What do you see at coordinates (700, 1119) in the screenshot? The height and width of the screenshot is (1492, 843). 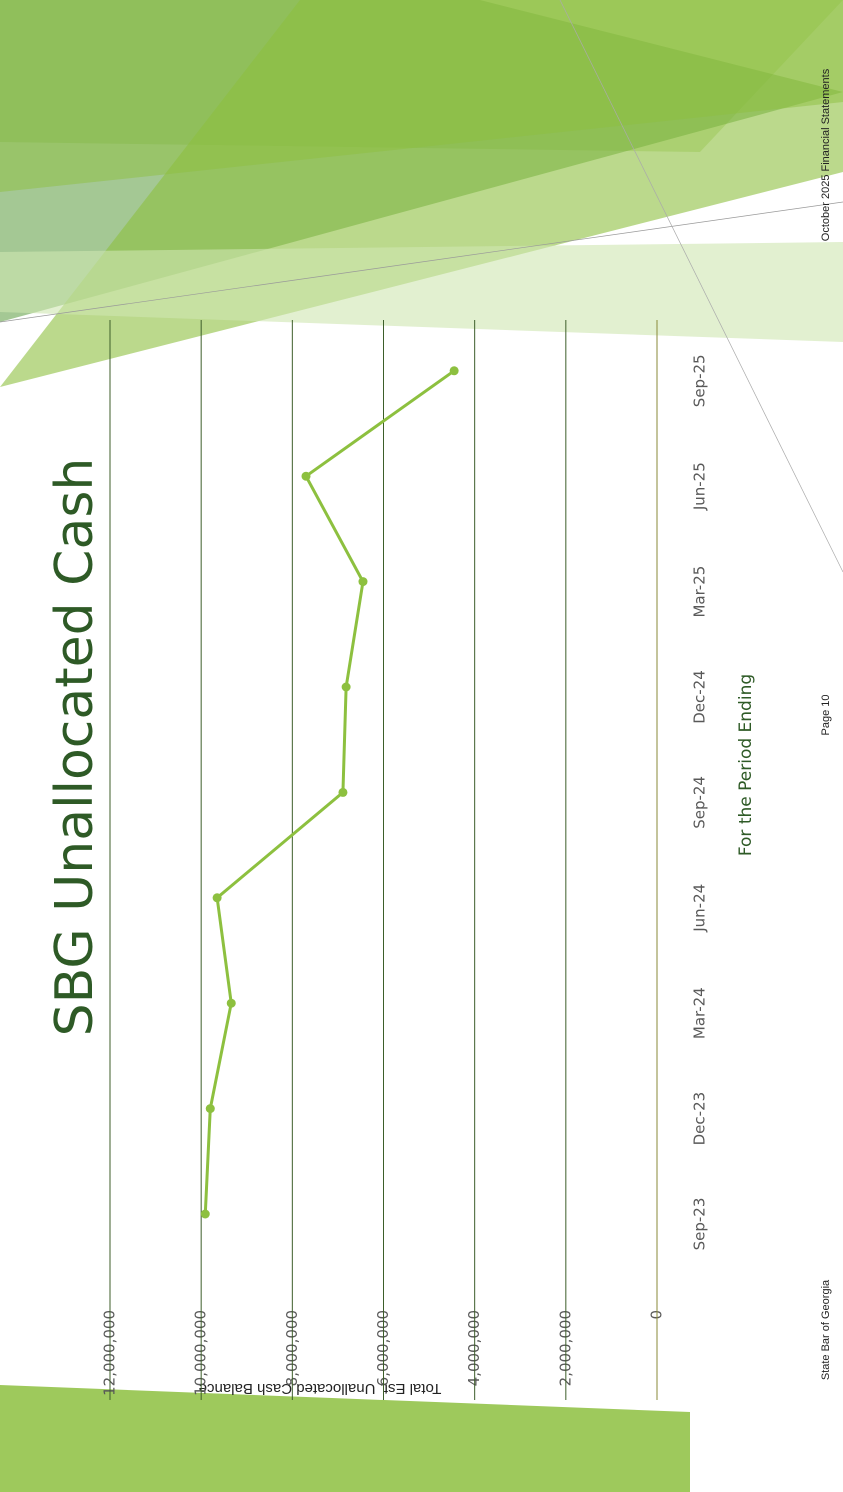 I see `x-tick-label: Dec-23` at bounding box center [700, 1119].